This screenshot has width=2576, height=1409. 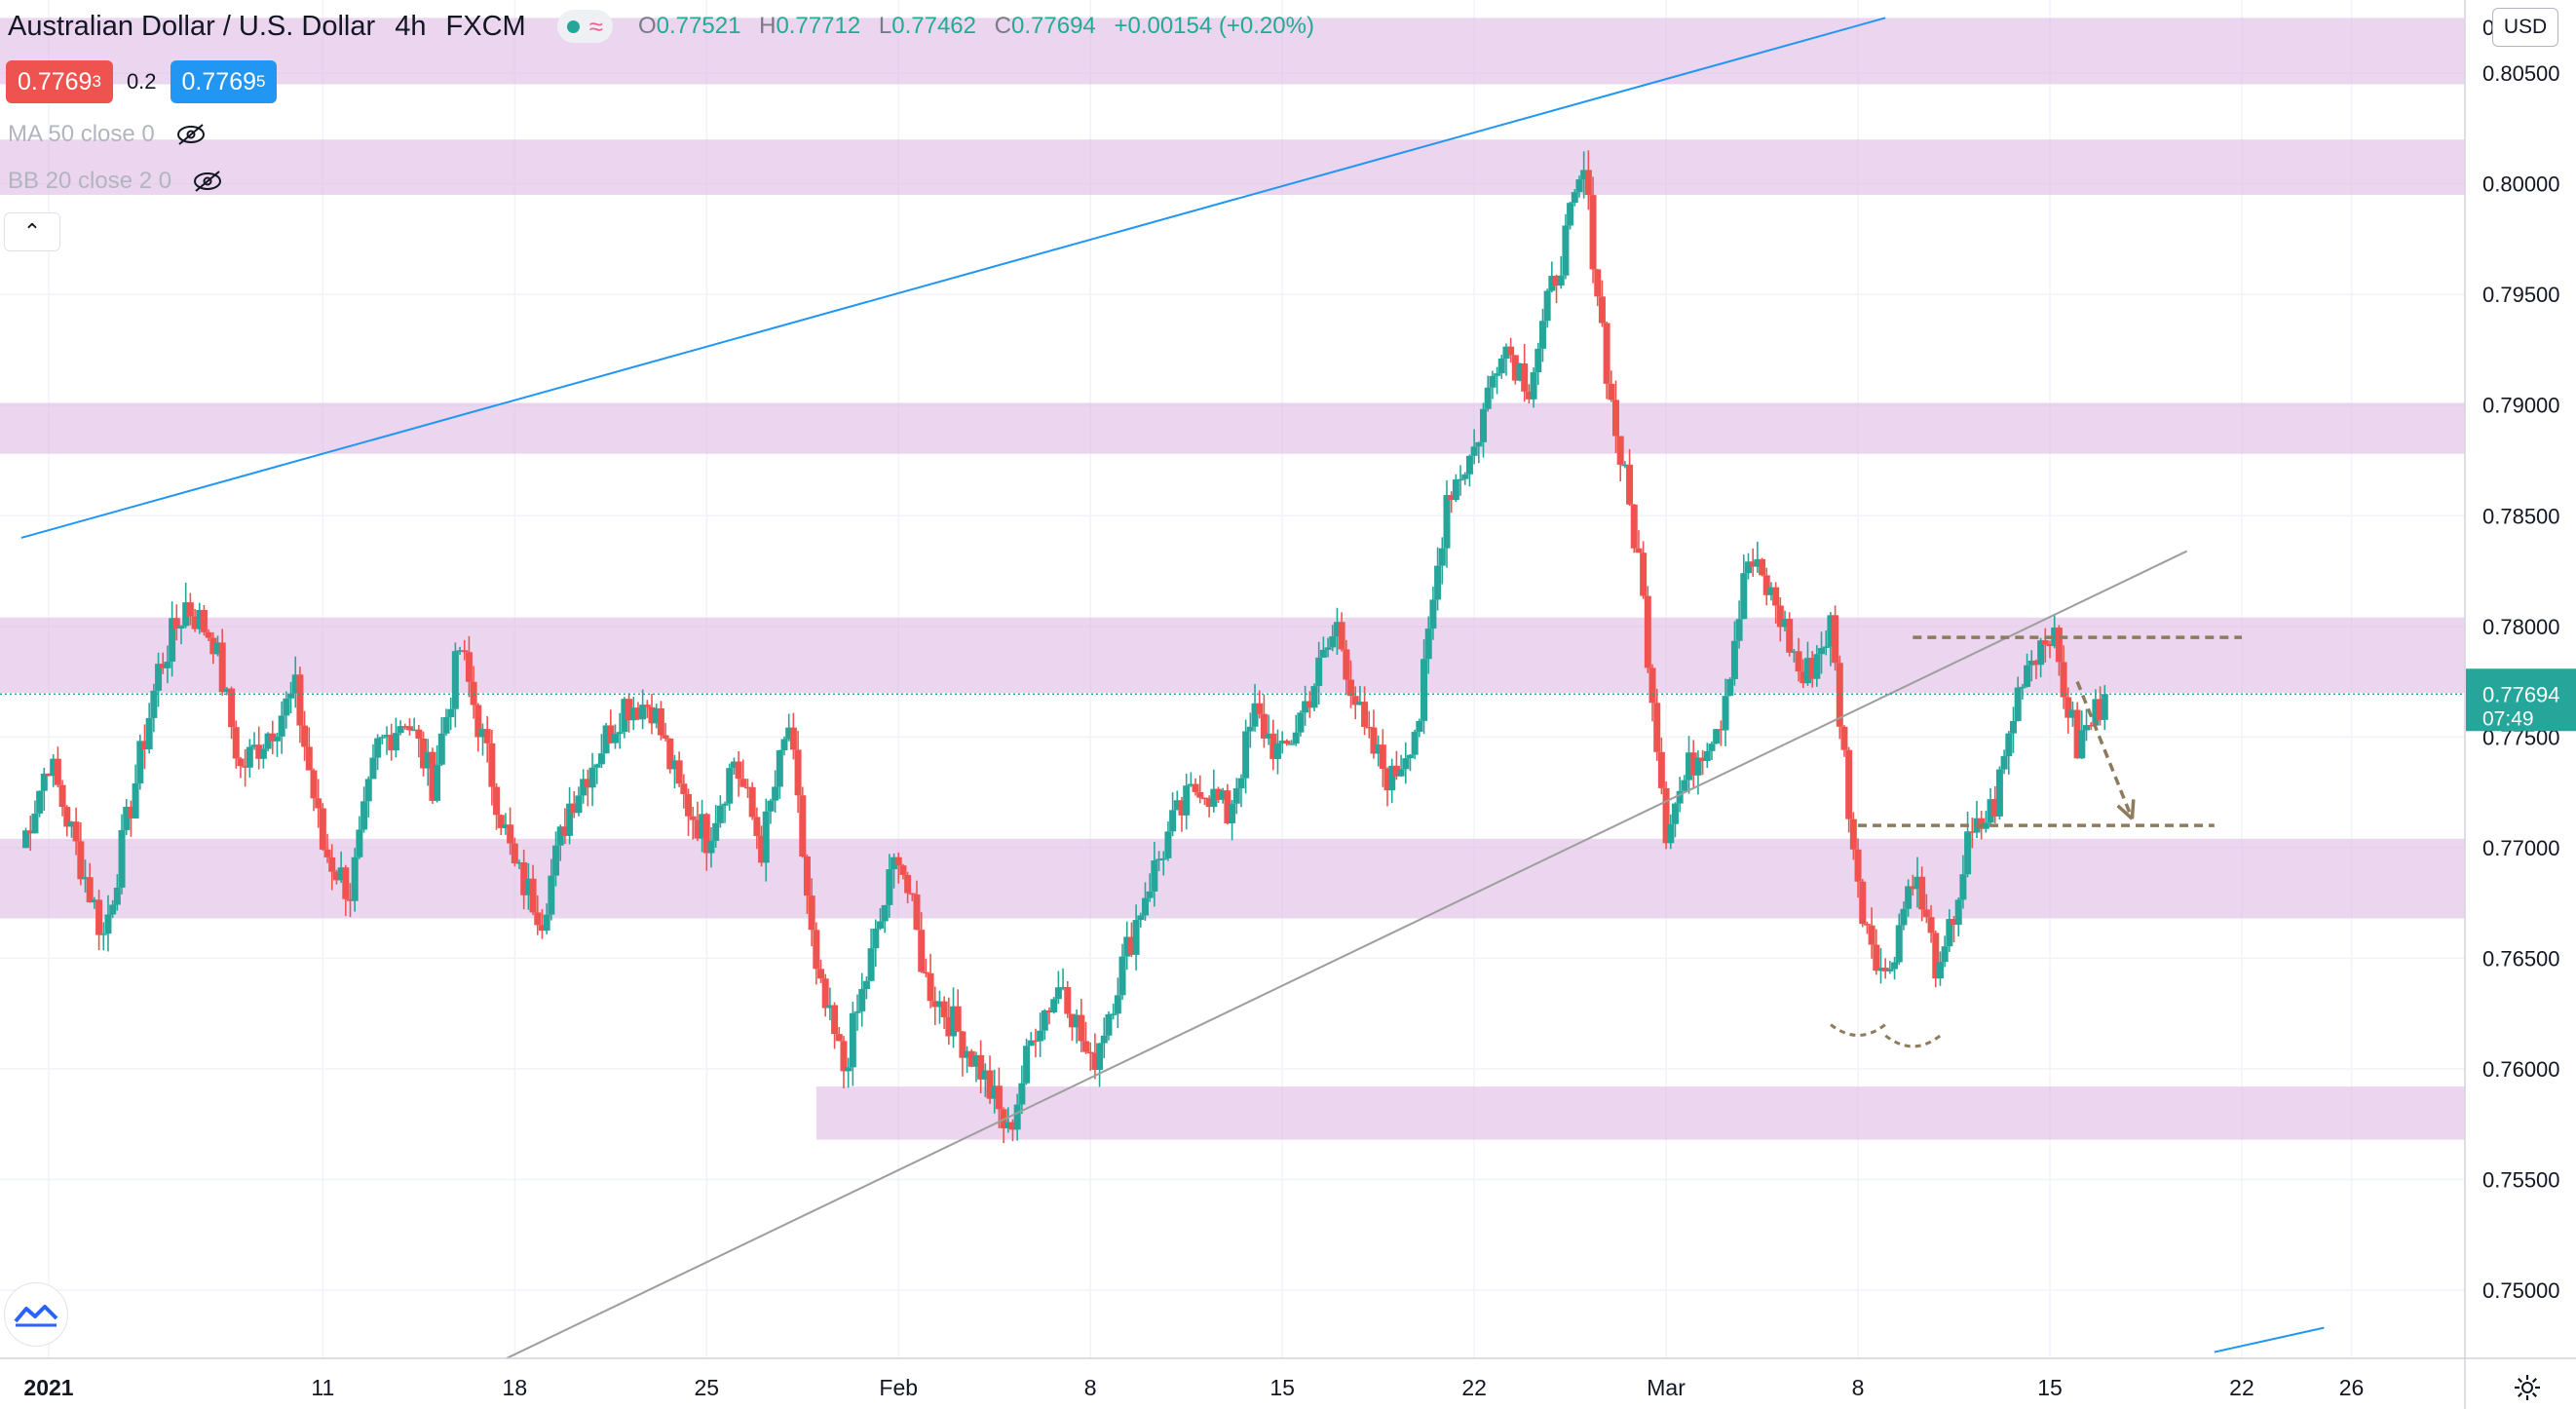 I want to click on tradingview-logo, so click(x=36, y=1314).